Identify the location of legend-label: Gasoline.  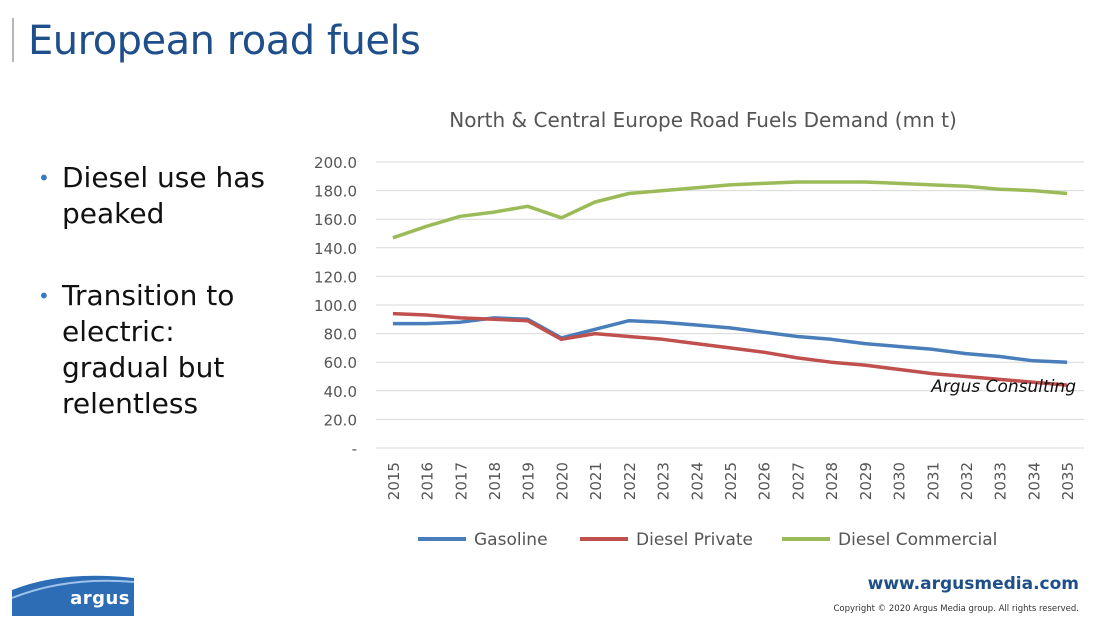
(511, 540).